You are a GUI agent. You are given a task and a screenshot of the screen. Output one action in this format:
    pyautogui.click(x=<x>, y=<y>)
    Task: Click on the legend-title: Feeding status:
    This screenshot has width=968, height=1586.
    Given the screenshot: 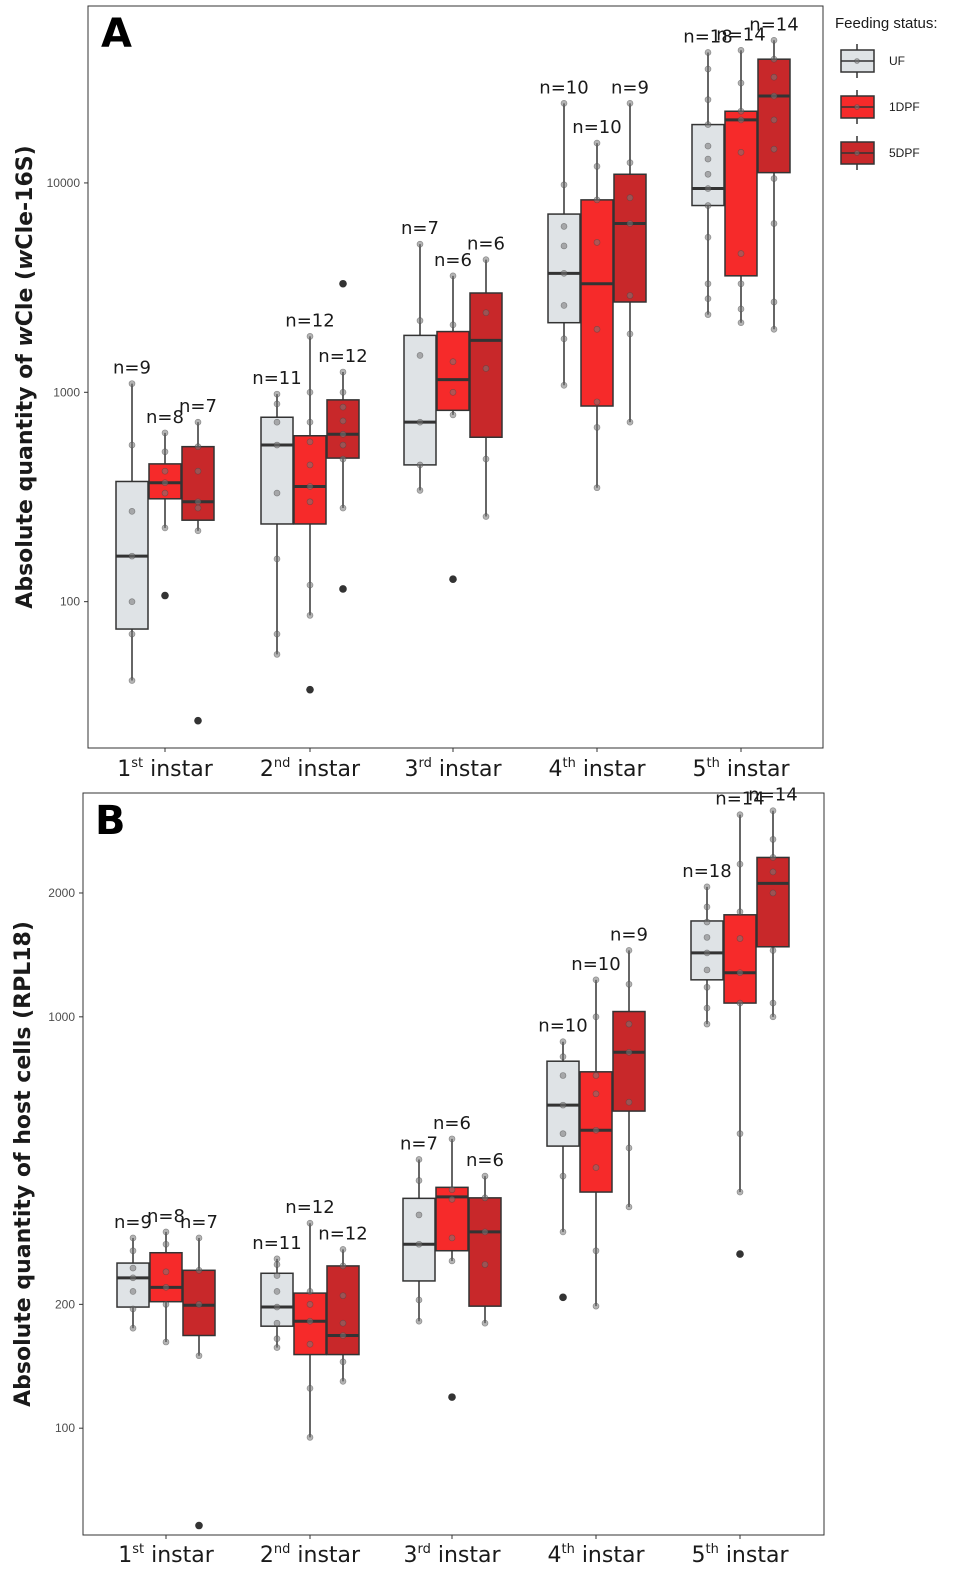 What is the action you would take?
    pyautogui.click(x=886, y=23)
    